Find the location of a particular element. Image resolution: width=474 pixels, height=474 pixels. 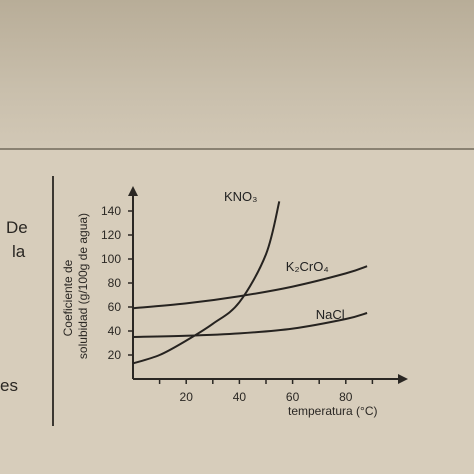

page-divider is located at coordinates (237, 149).